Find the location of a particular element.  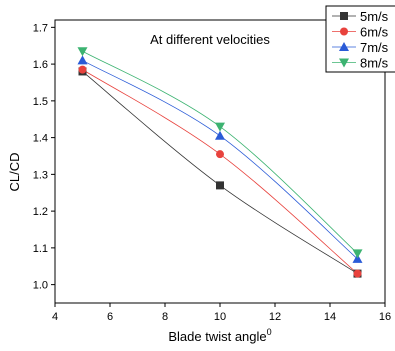

x-tick-label: 6 is located at coordinates (110, 317).